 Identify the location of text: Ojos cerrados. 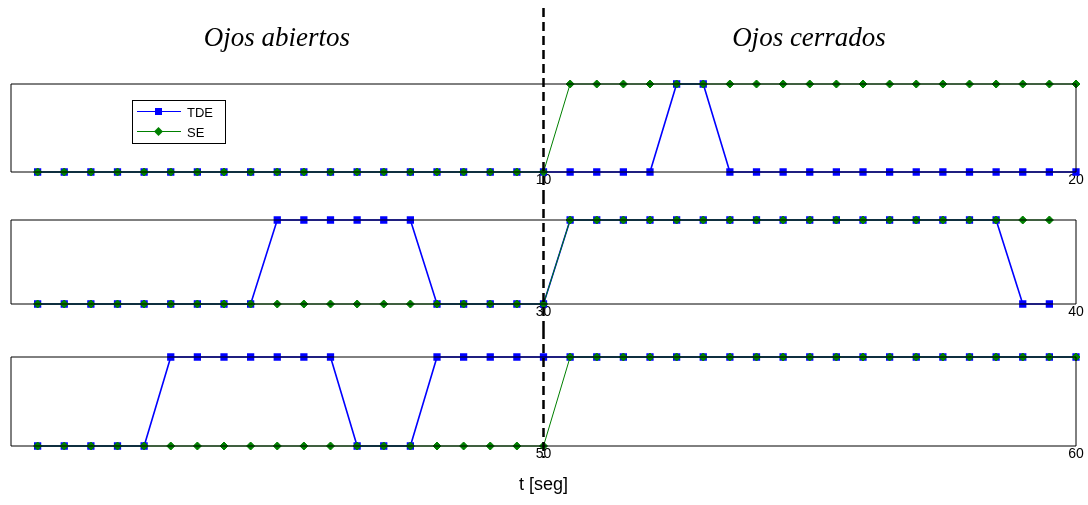
(809, 37).